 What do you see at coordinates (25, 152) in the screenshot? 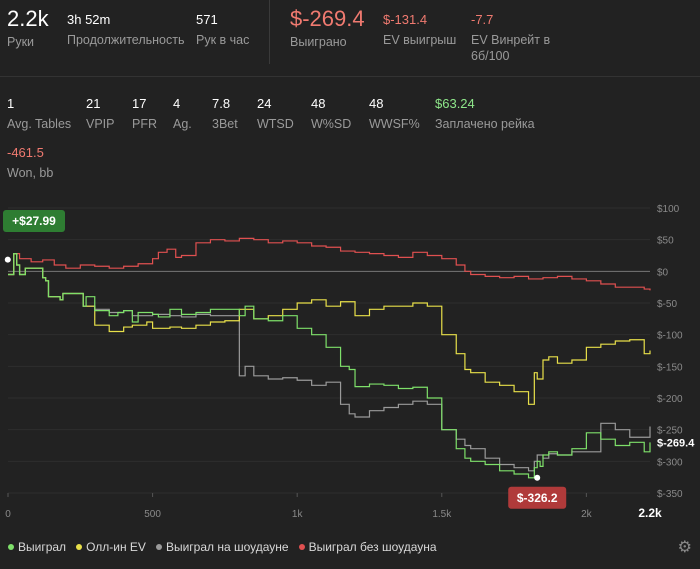
I see `won-bb-value: -461.5` at bounding box center [25, 152].